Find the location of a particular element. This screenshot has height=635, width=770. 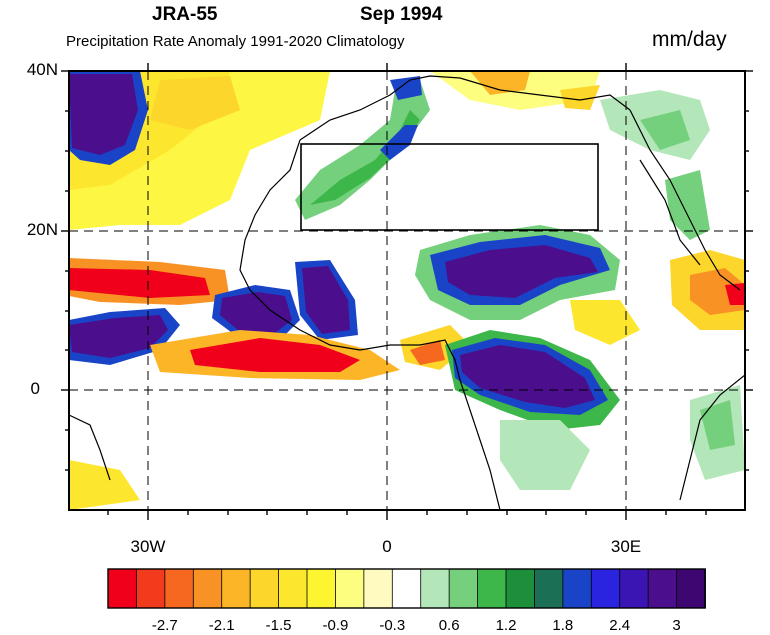

colorbar-label: 1.2 is located at coordinates (506, 625).